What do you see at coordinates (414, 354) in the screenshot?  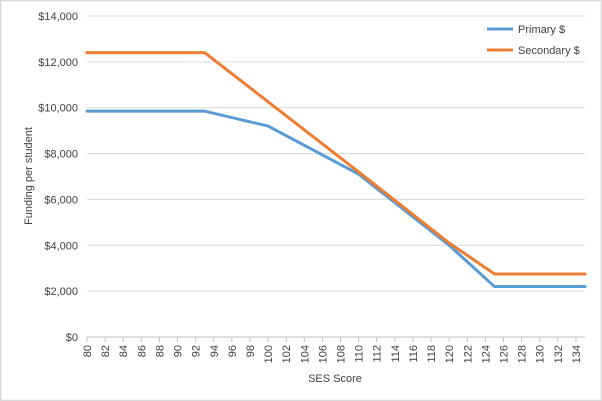 I see `x-tick-label: 116` at bounding box center [414, 354].